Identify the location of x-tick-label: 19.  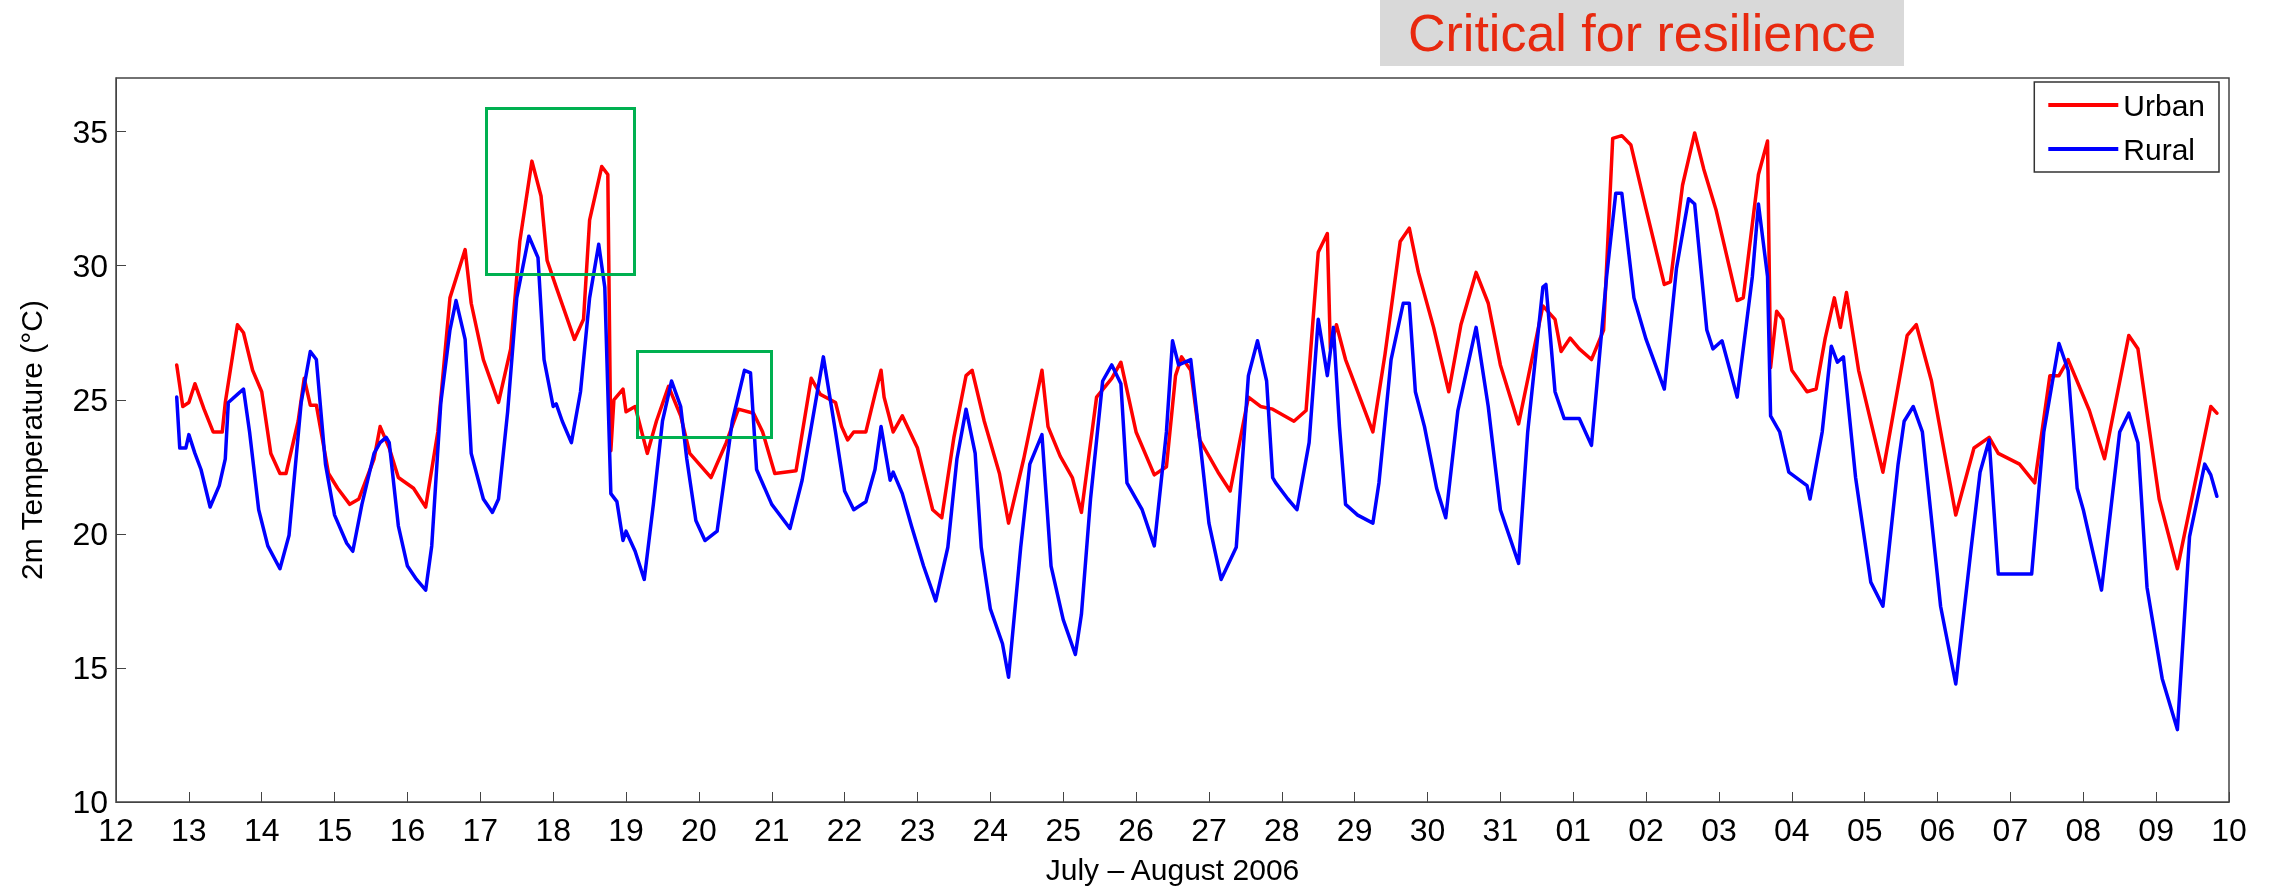
(626, 830).